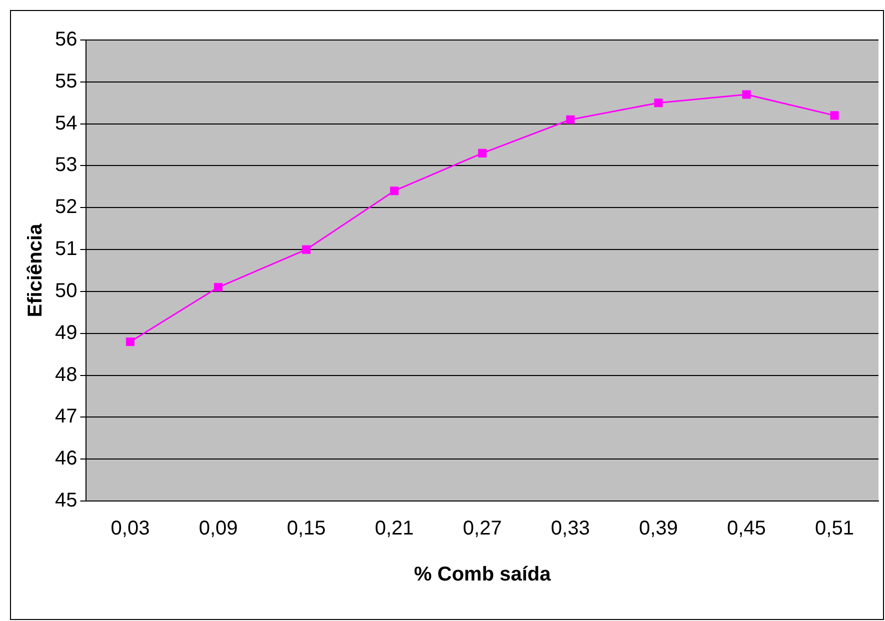  I want to click on x-tick-label: 0,03, so click(130, 529).